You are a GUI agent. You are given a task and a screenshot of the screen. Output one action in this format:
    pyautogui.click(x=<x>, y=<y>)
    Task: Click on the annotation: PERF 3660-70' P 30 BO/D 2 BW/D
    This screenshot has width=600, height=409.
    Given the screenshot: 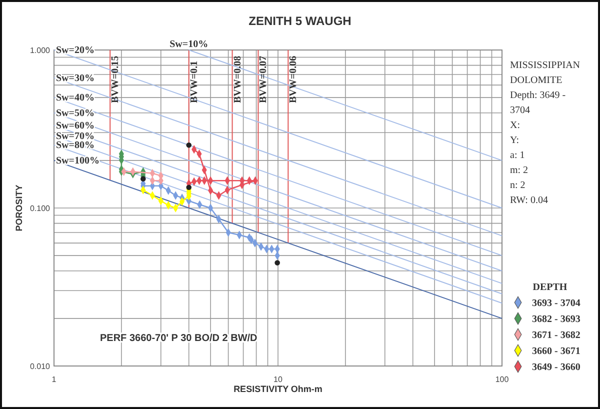 What is the action you would take?
    pyautogui.click(x=179, y=338)
    